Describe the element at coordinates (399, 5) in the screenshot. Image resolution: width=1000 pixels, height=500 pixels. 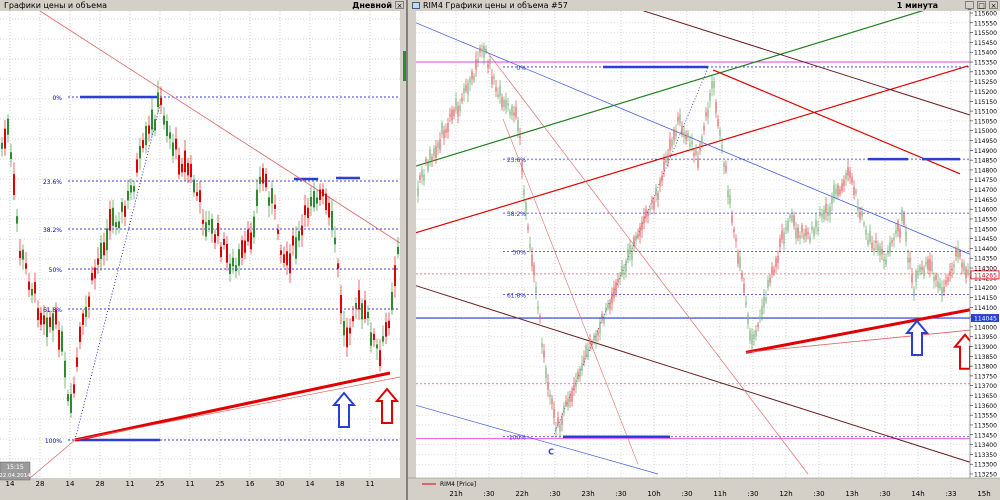
I see `left-close-icon: ×` at that location.